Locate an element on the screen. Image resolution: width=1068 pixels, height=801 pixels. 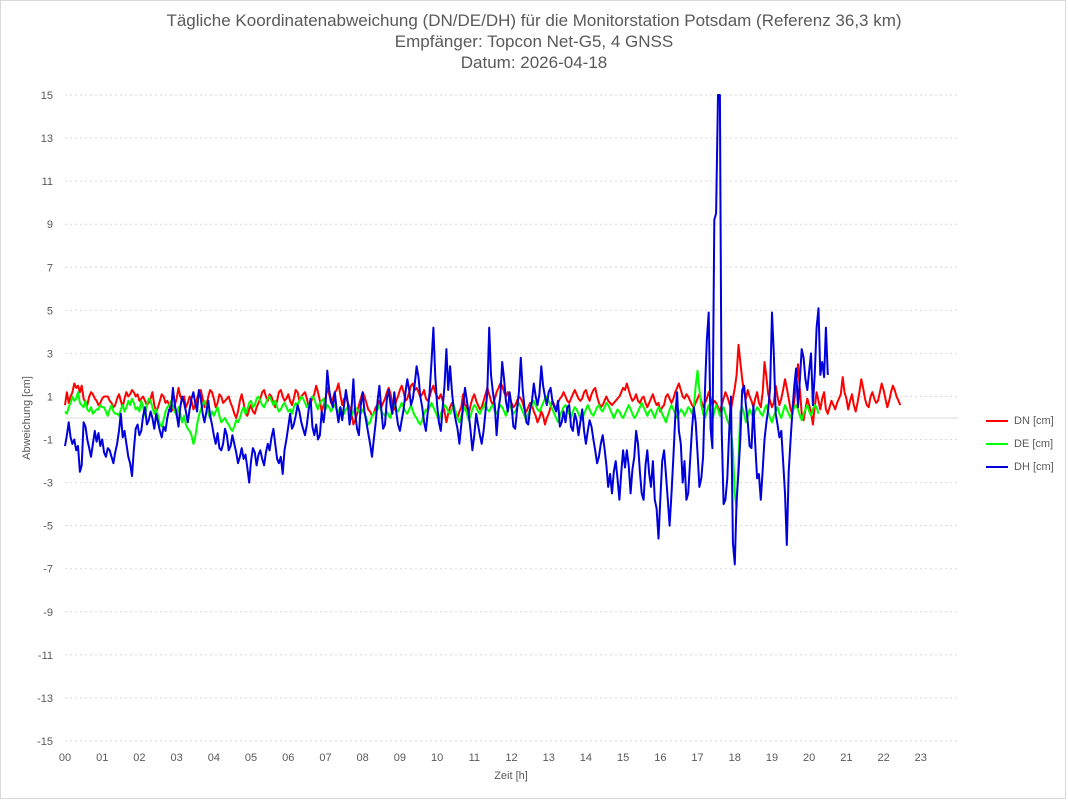
series-dn-line is located at coordinates (483, 384).